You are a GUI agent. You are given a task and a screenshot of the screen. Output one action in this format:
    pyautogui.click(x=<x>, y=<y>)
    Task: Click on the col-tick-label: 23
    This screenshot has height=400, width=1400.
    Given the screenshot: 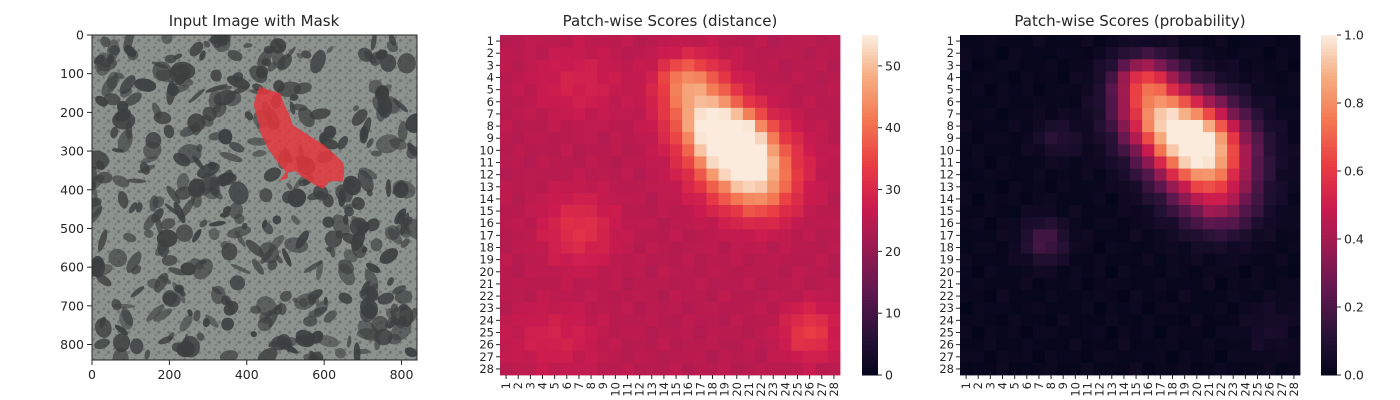 What is the action you would take?
    pyautogui.click(x=1233, y=389)
    